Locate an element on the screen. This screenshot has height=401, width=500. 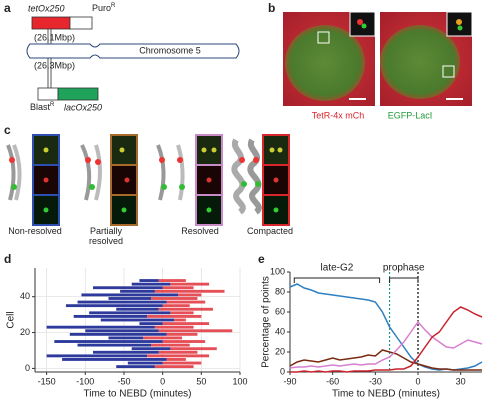
marker-text: Puro is located at coordinates (101, 8).